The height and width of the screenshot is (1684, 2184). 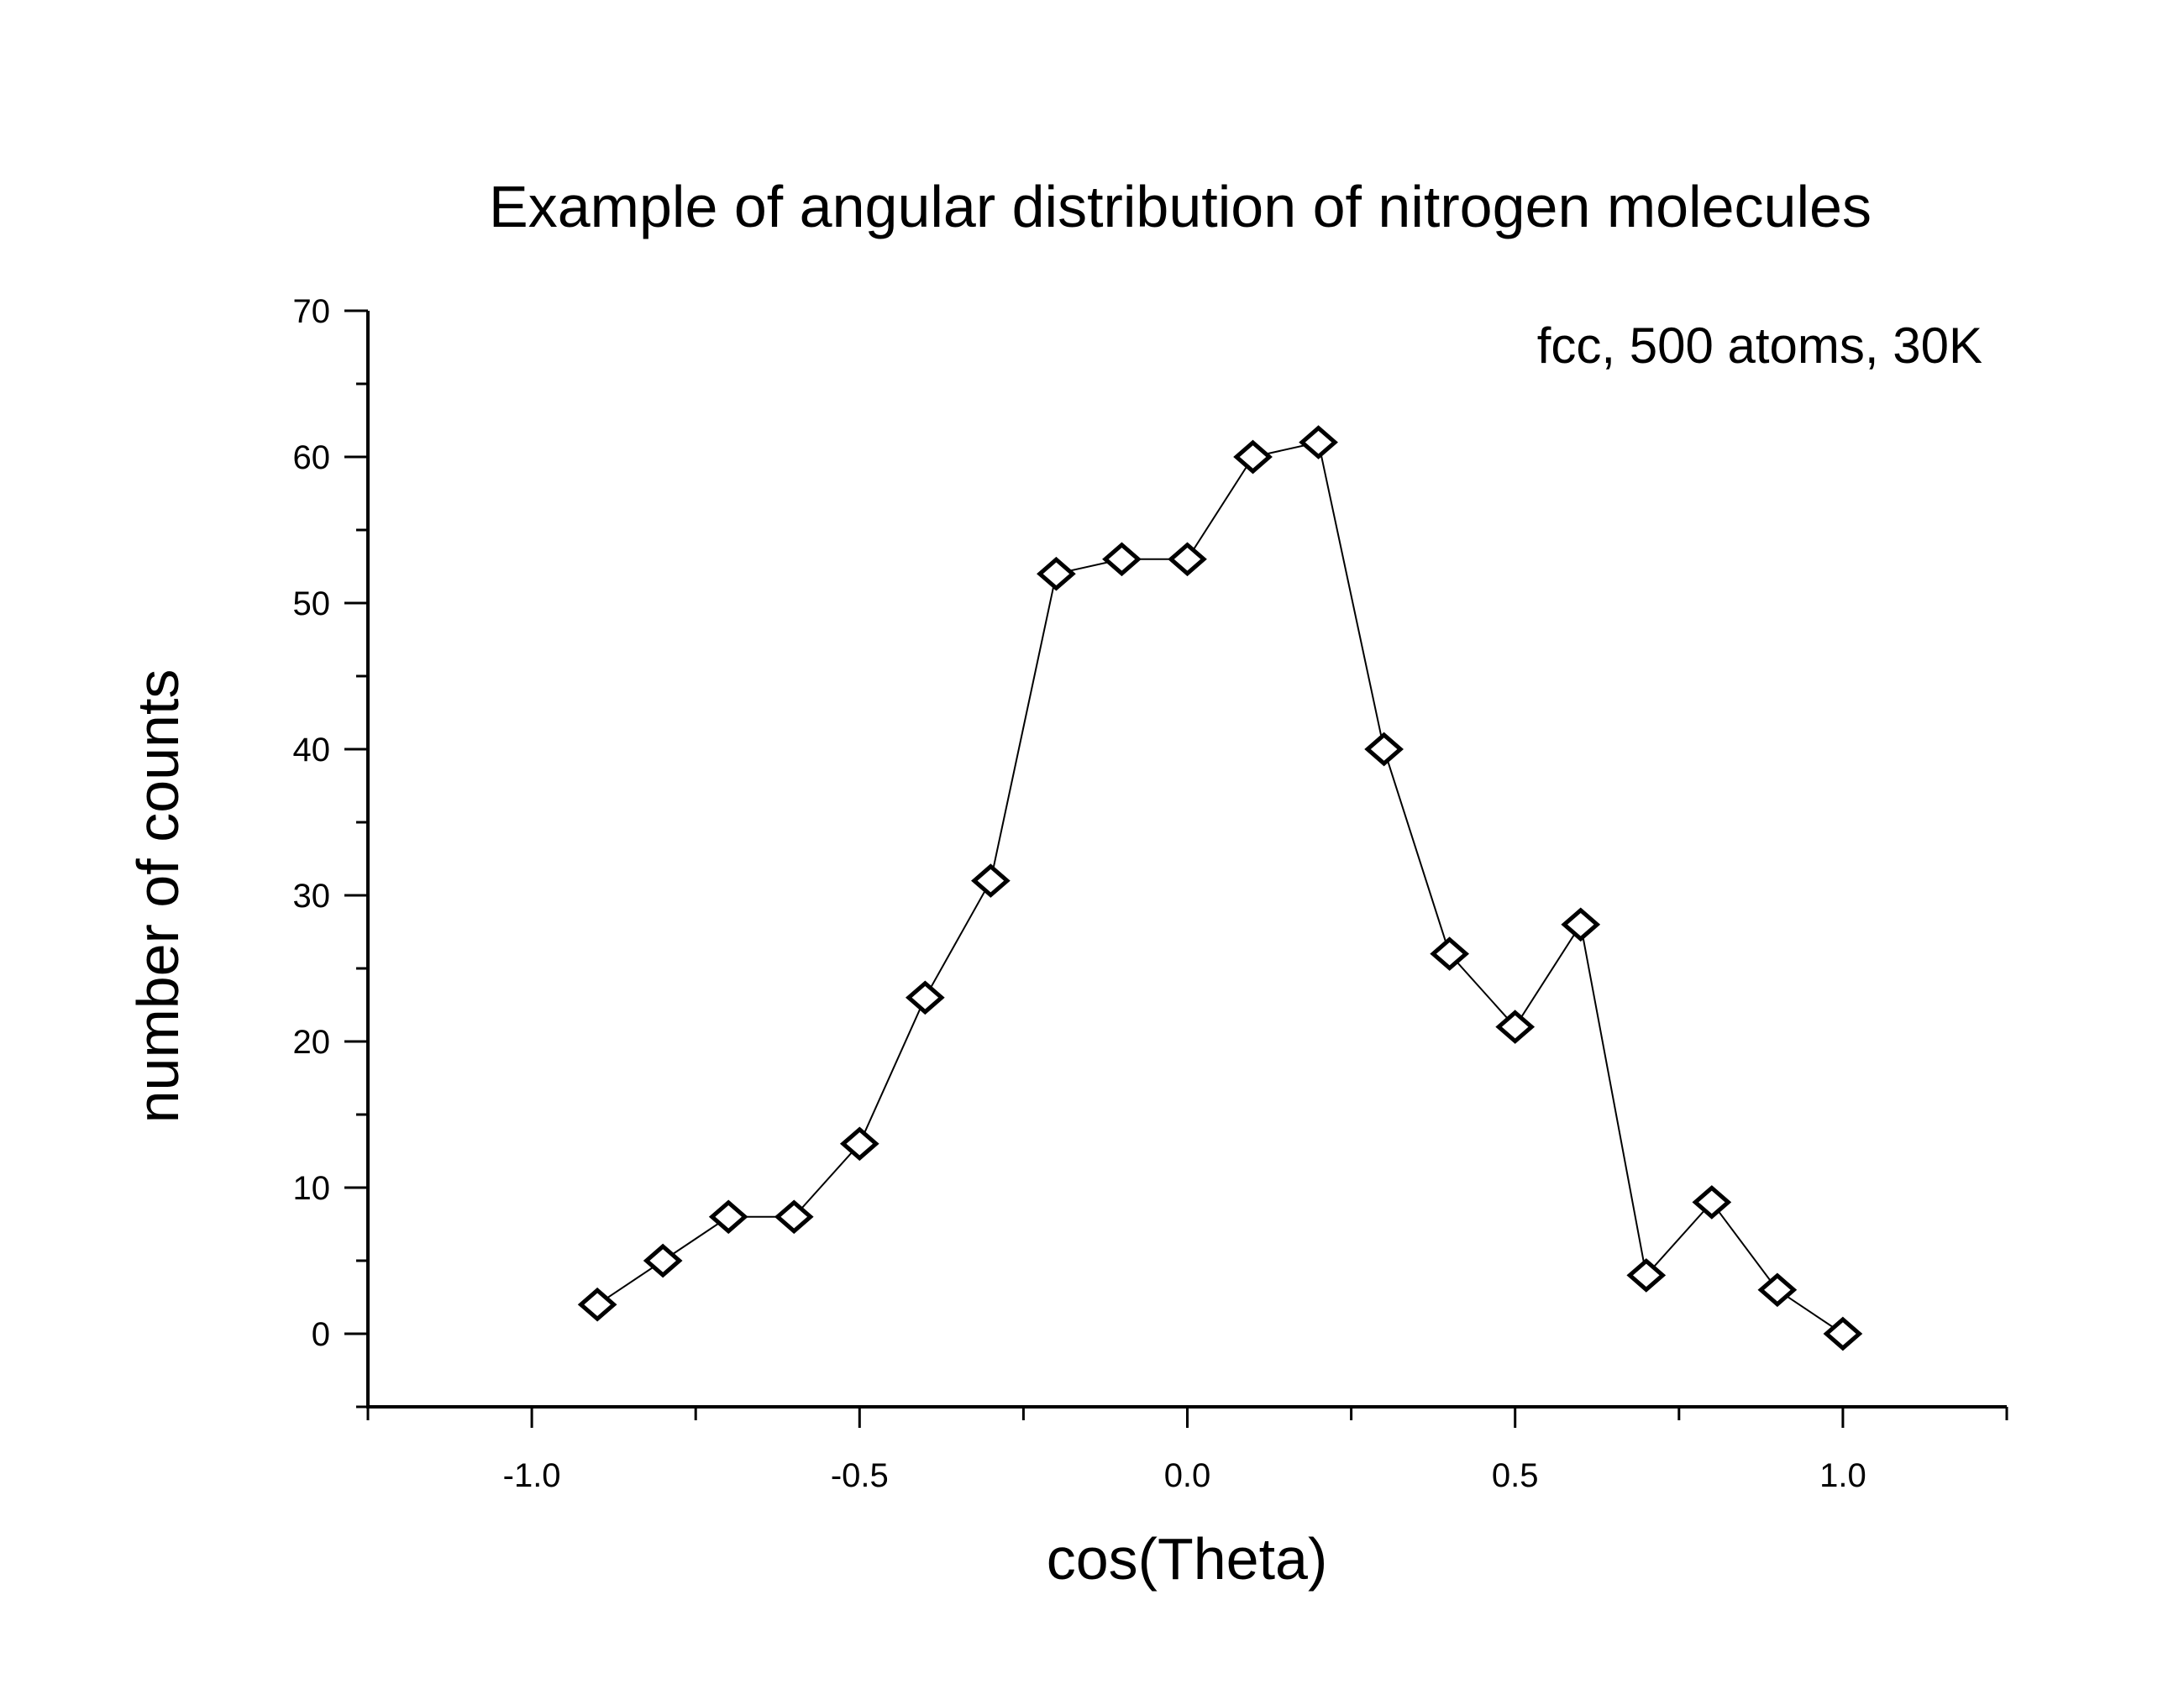 I want to click on chart-annotation: fcc, 500 atoms, 30K, so click(x=1759, y=345).